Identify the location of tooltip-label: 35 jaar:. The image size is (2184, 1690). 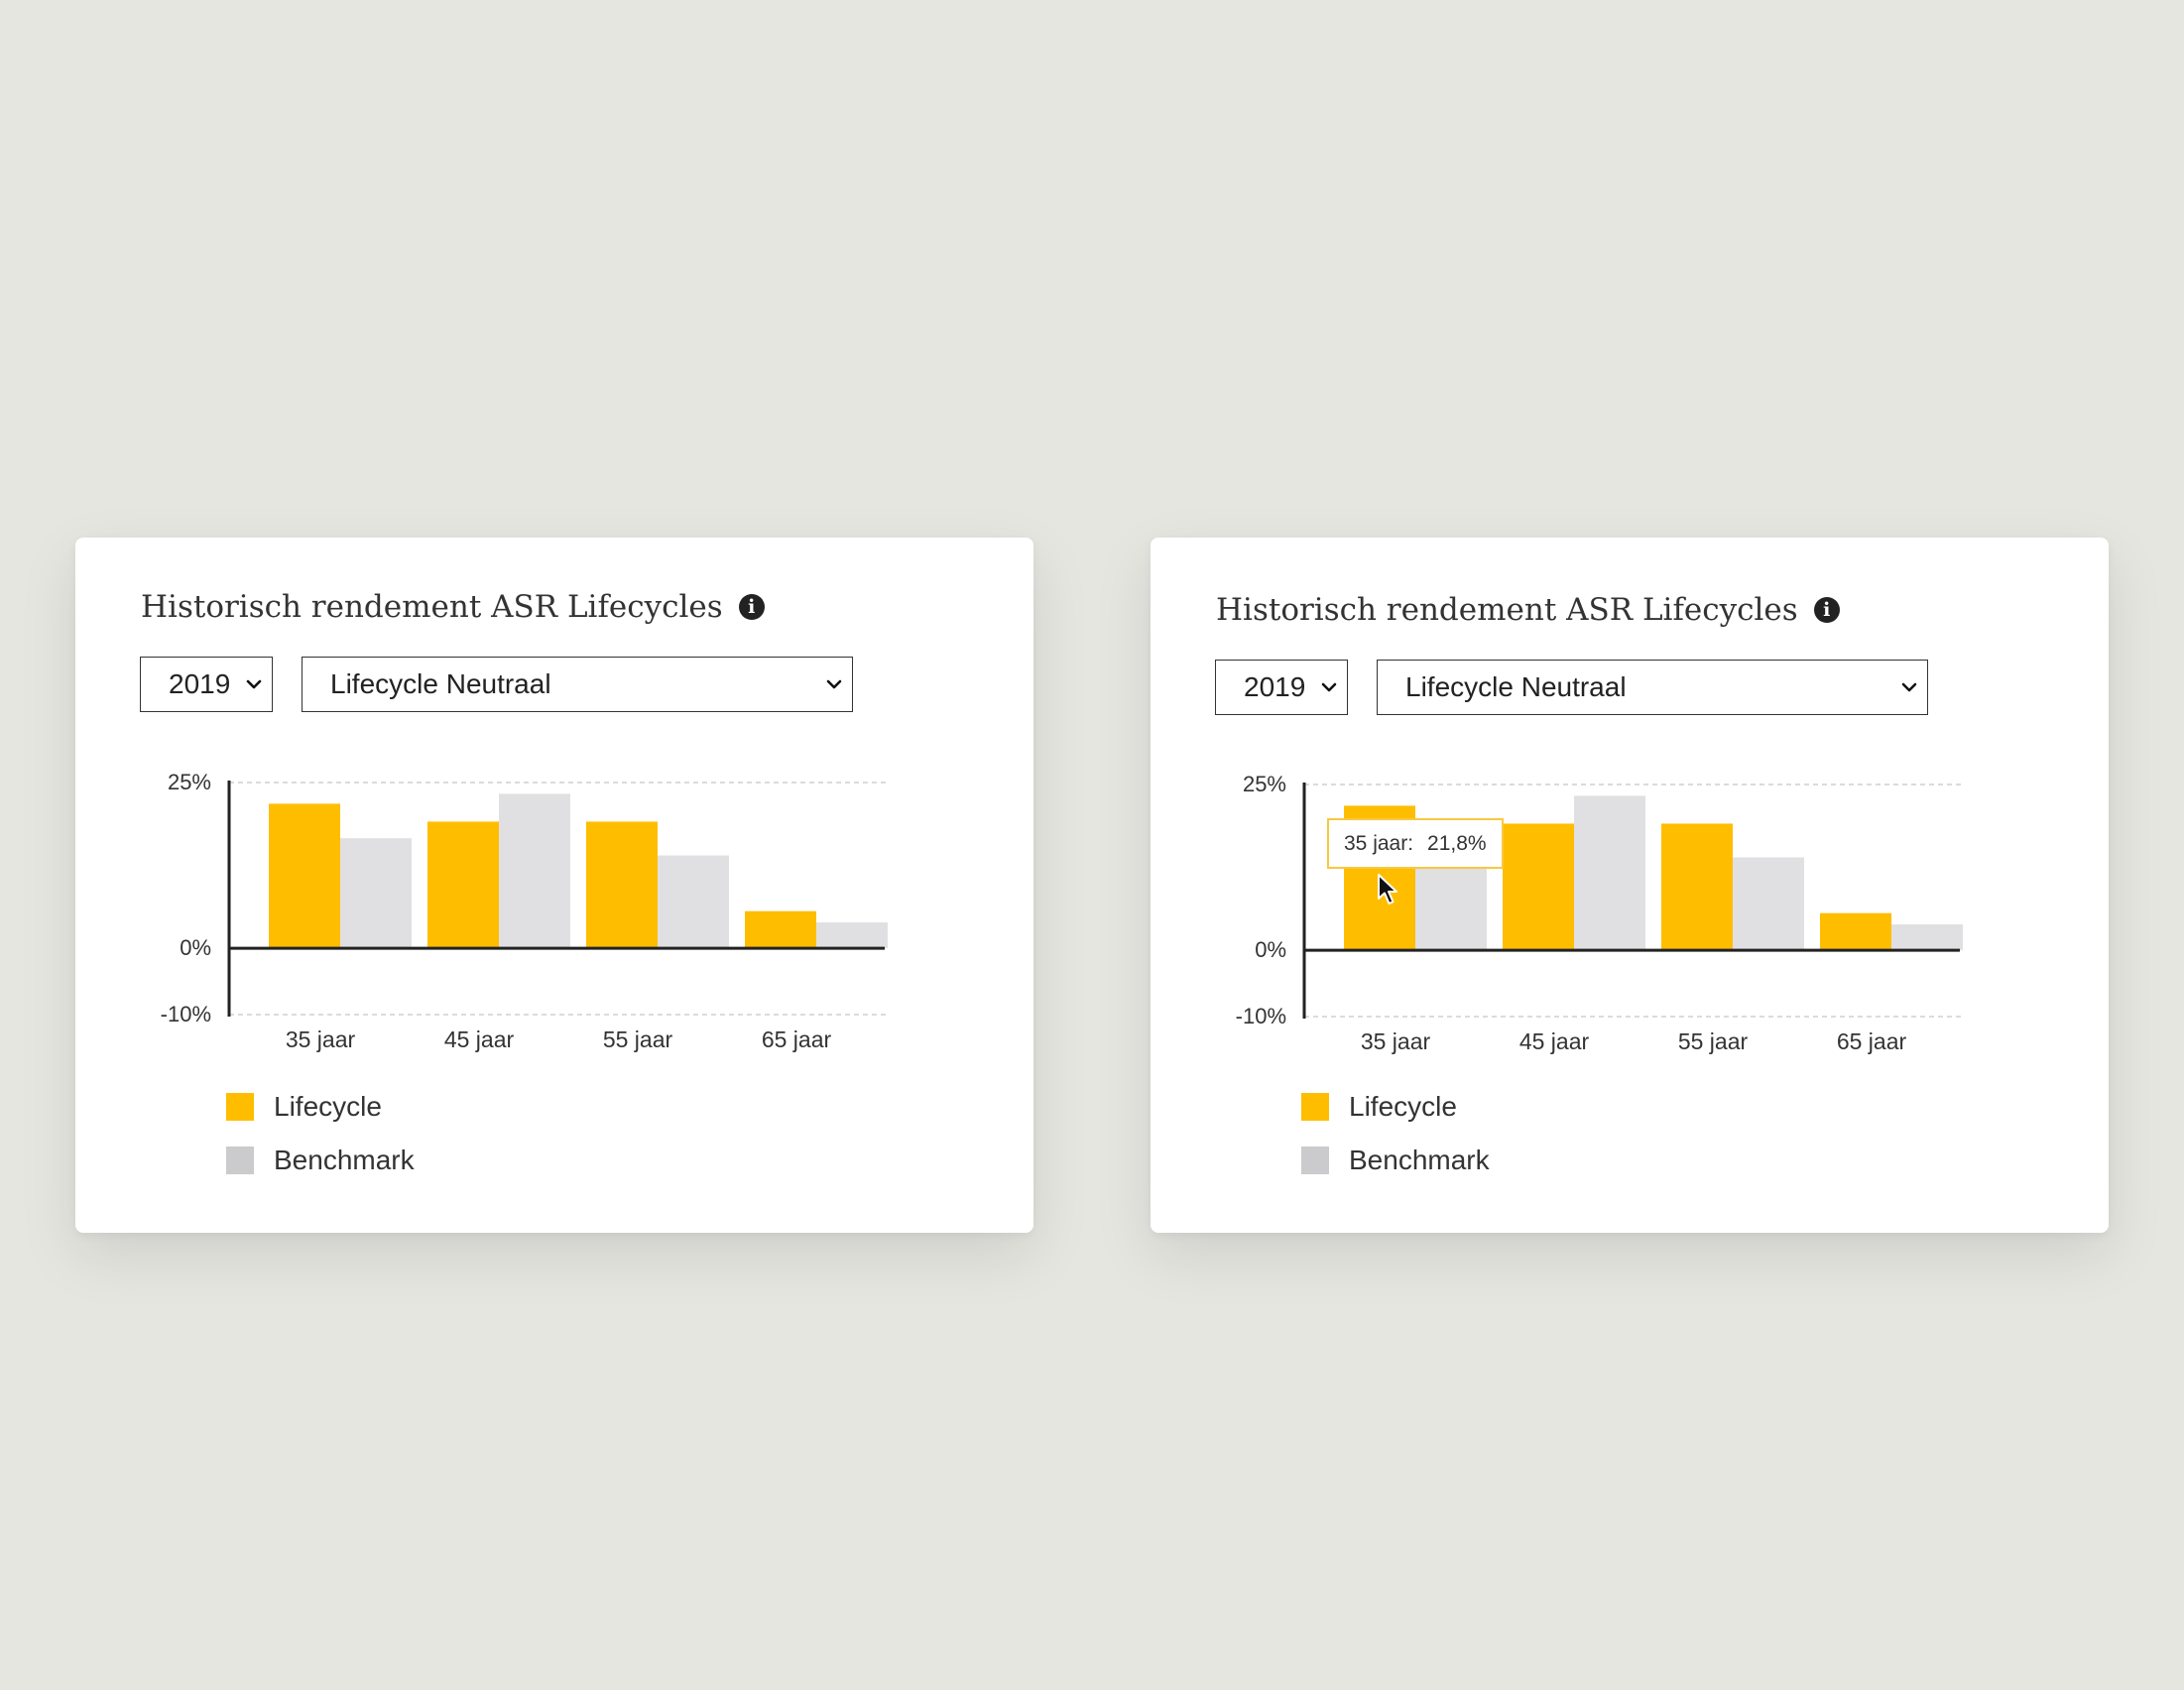
(1379, 843).